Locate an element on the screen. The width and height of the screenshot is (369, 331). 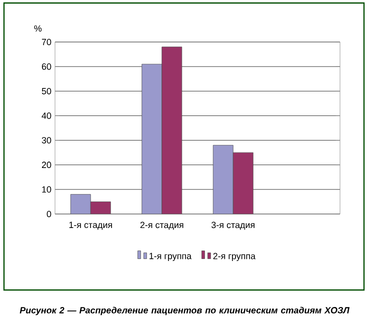
y-tick-label: 60 is located at coordinates (47, 66).